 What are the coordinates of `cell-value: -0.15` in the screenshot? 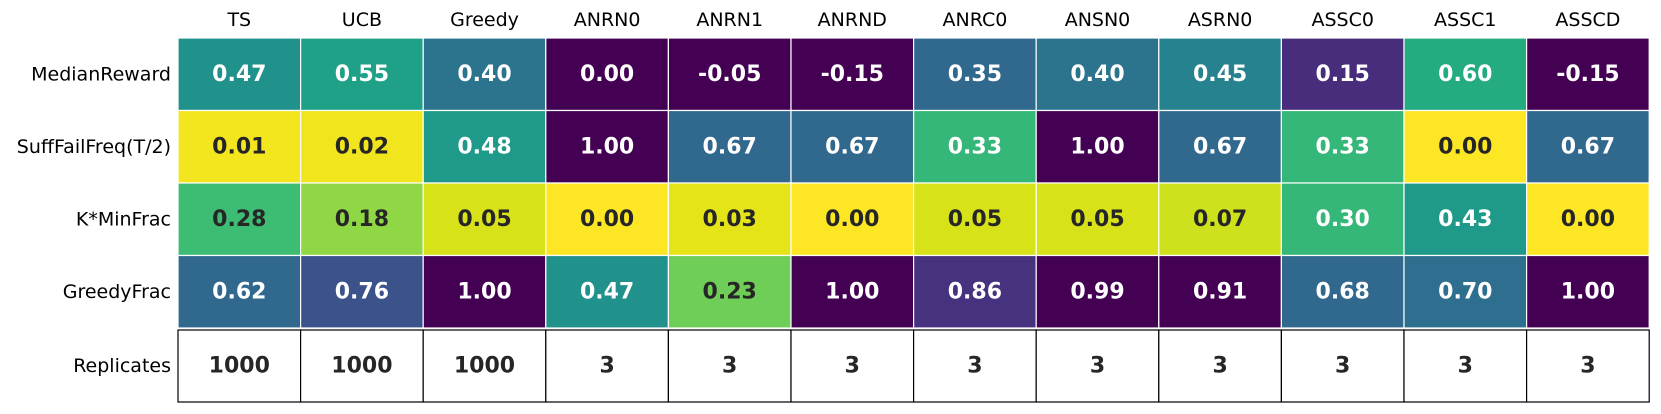 It's located at (1587, 74).